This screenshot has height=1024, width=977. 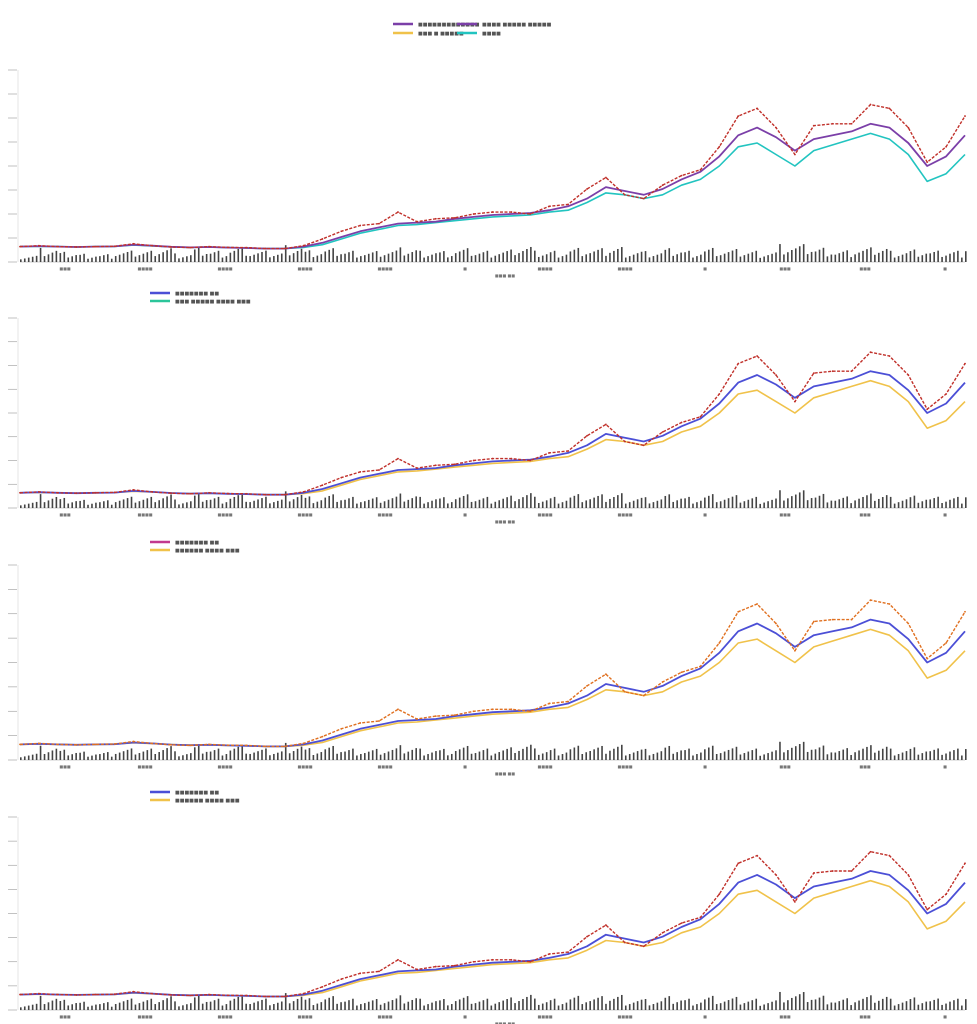 What do you see at coordinates (505, 773) in the screenshot?
I see `x-axis-caption: ■■■ ■■` at bounding box center [505, 773].